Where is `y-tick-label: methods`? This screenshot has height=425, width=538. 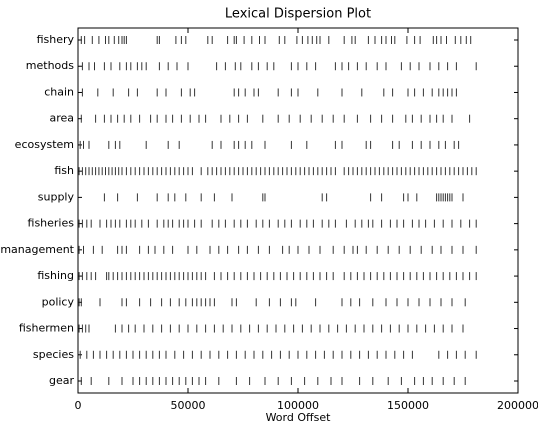
y-tick-label: methods is located at coordinates (50, 65).